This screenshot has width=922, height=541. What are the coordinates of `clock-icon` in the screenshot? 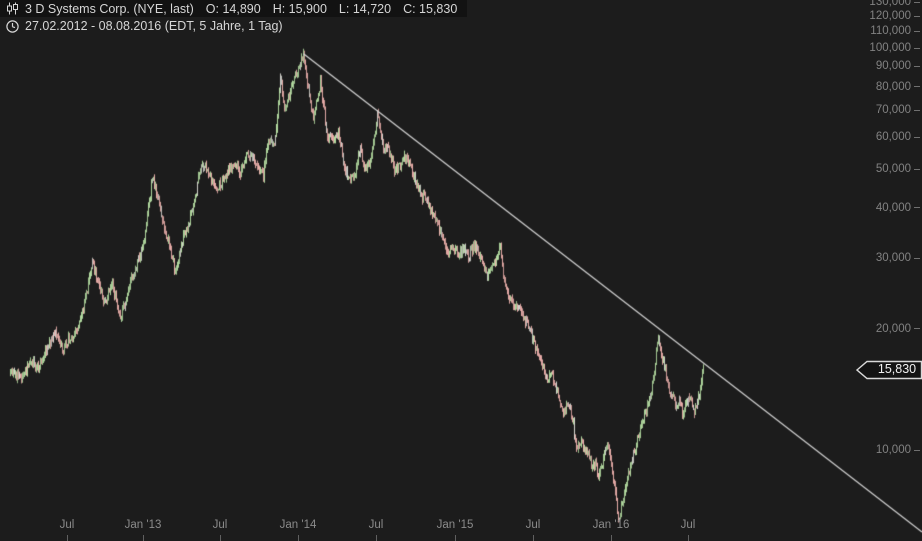 It's located at (12, 26).